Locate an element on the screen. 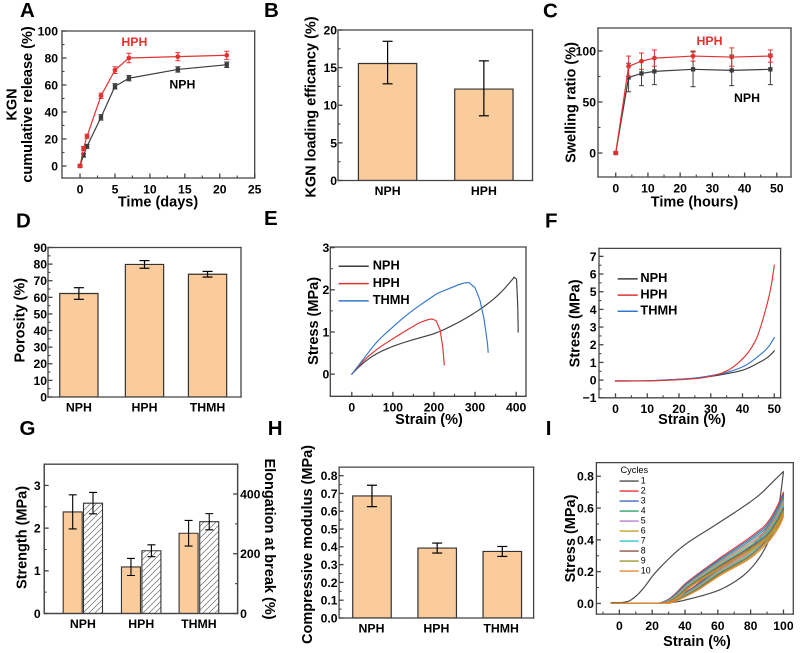 This screenshot has width=800, height=653. svg-text: F is located at coordinates (551, 220).